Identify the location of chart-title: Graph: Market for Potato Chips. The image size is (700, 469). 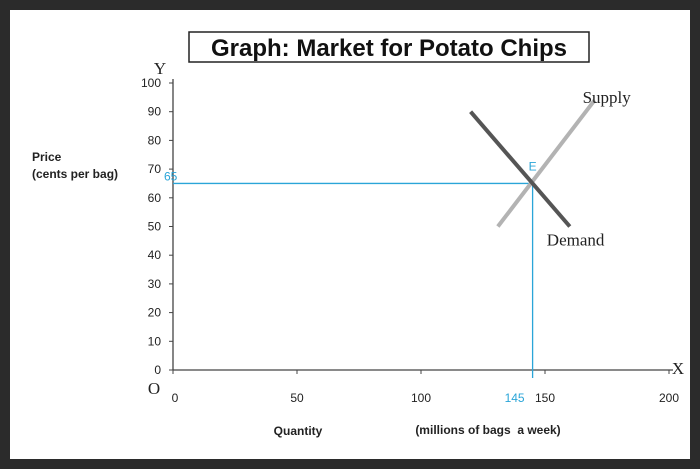
(389, 48).